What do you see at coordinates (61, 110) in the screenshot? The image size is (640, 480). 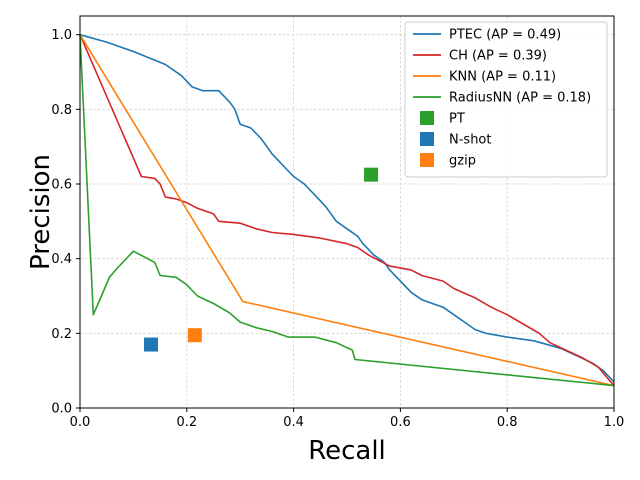 I see `y-tick-label: 0.8` at bounding box center [61, 110].